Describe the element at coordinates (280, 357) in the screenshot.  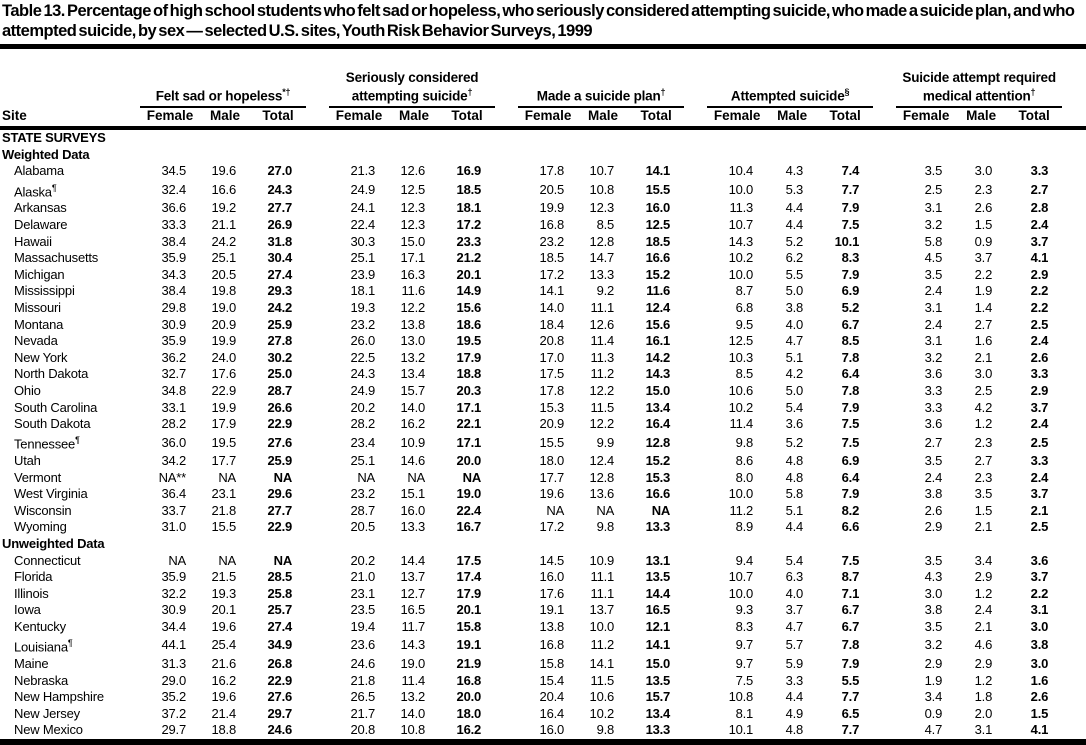
I see `value-cell: 30.2` at that location.